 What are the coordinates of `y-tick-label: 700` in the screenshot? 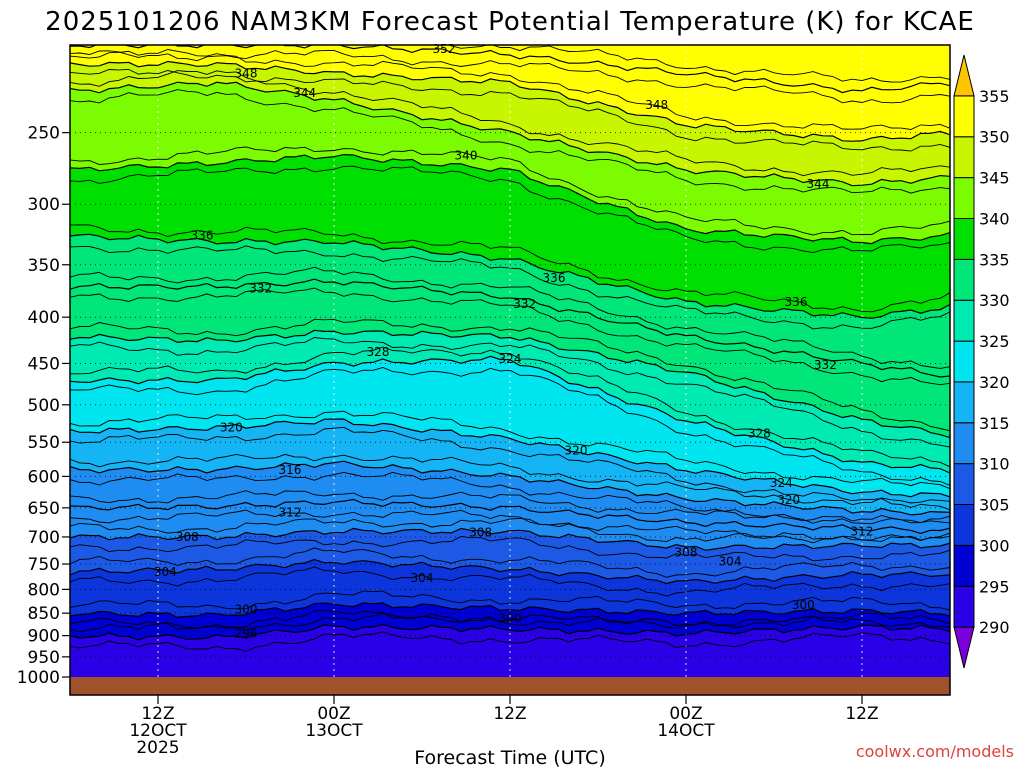 It's located at (44, 538).